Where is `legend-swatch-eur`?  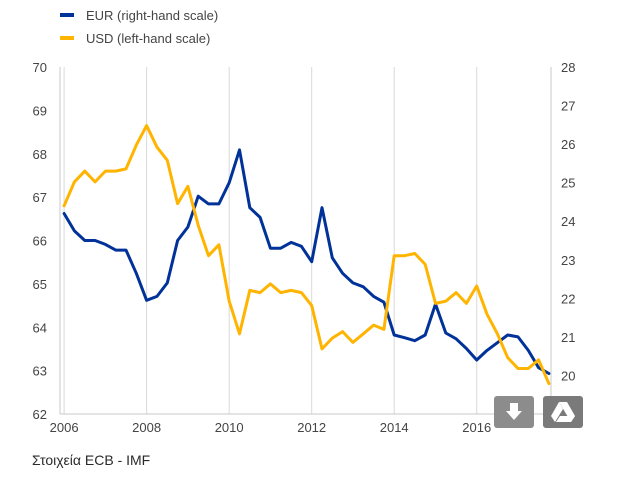 legend-swatch-eur is located at coordinates (67, 15).